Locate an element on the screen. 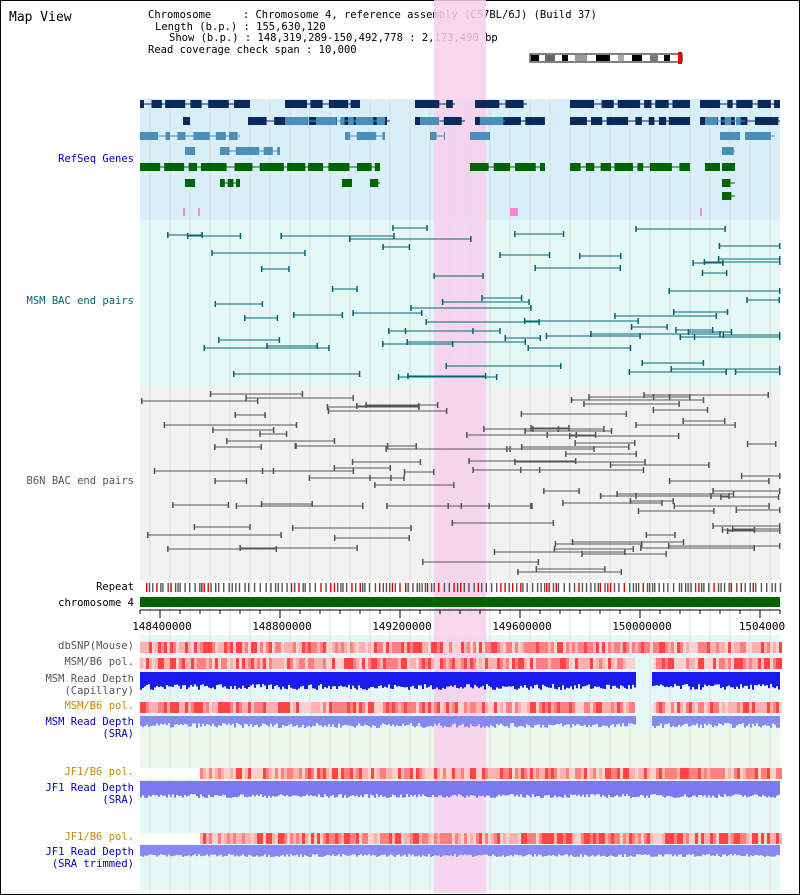 The height and width of the screenshot is (895, 800). track-label-jf1-depth-sra: JF1 Read Depth (SRA) is located at coordinates (89, 794).